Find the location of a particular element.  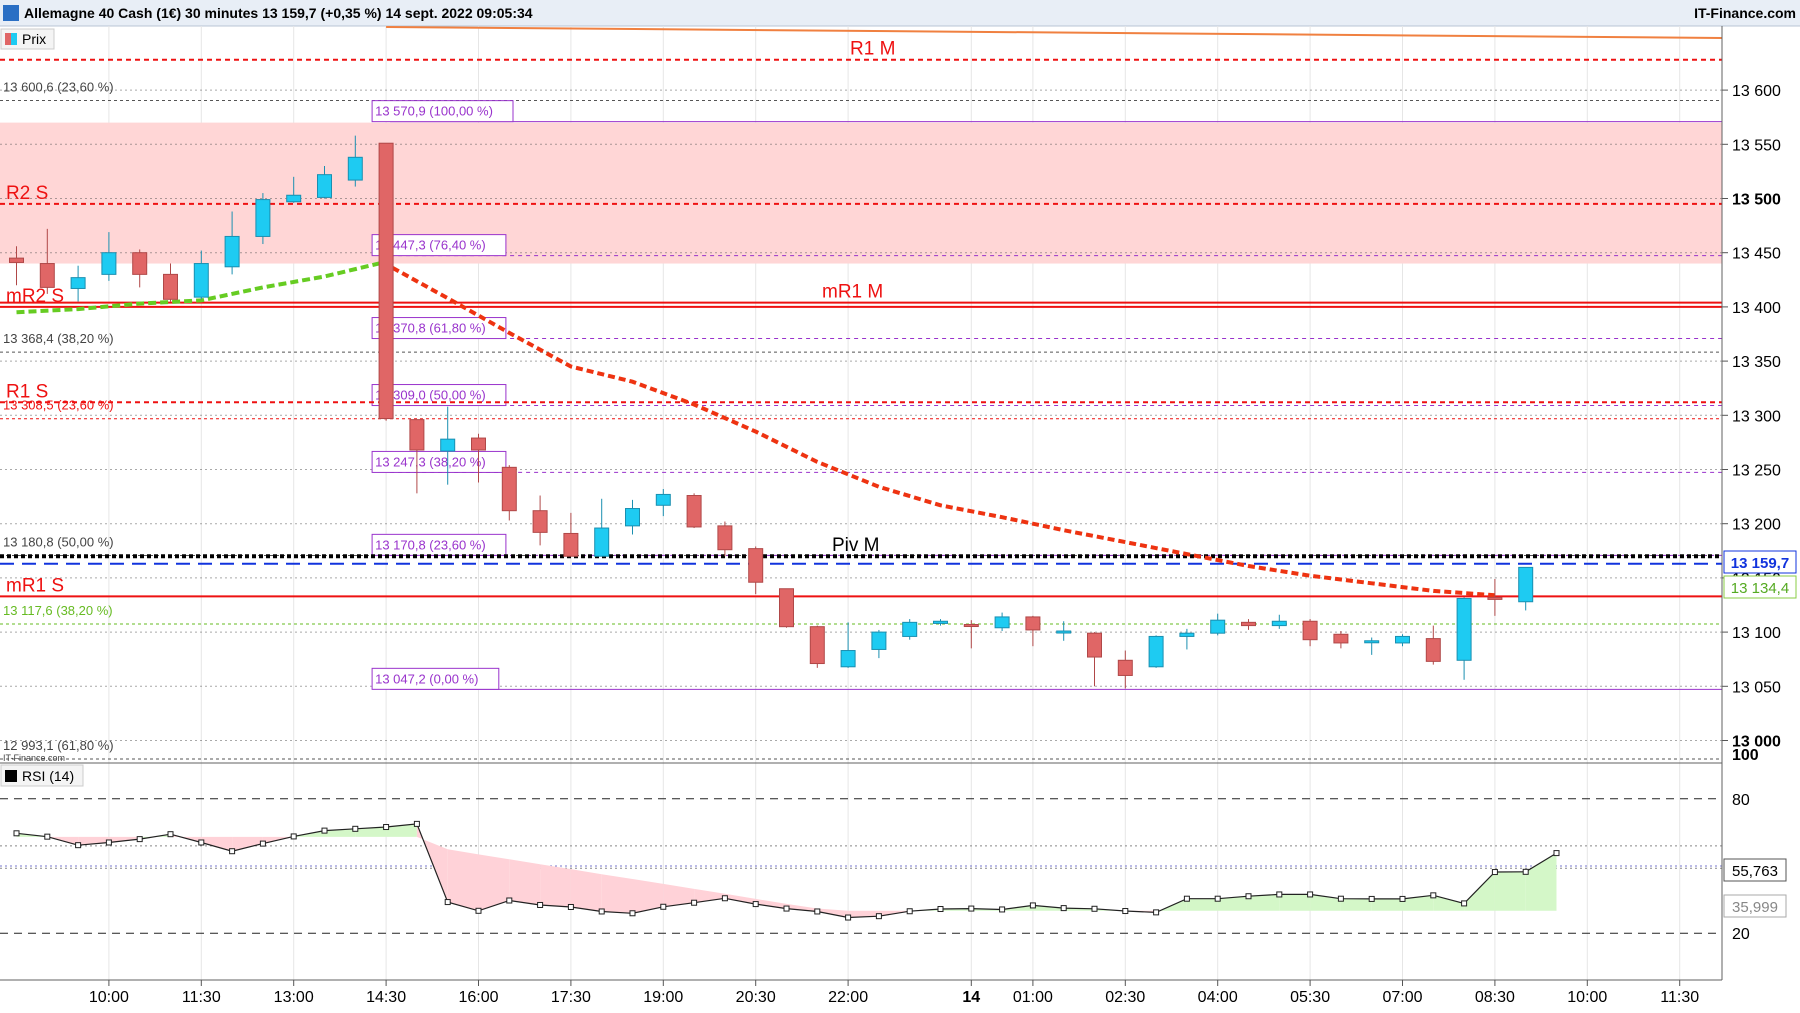

pivot-level-label: R1 M is located at coordinates (872, 49).